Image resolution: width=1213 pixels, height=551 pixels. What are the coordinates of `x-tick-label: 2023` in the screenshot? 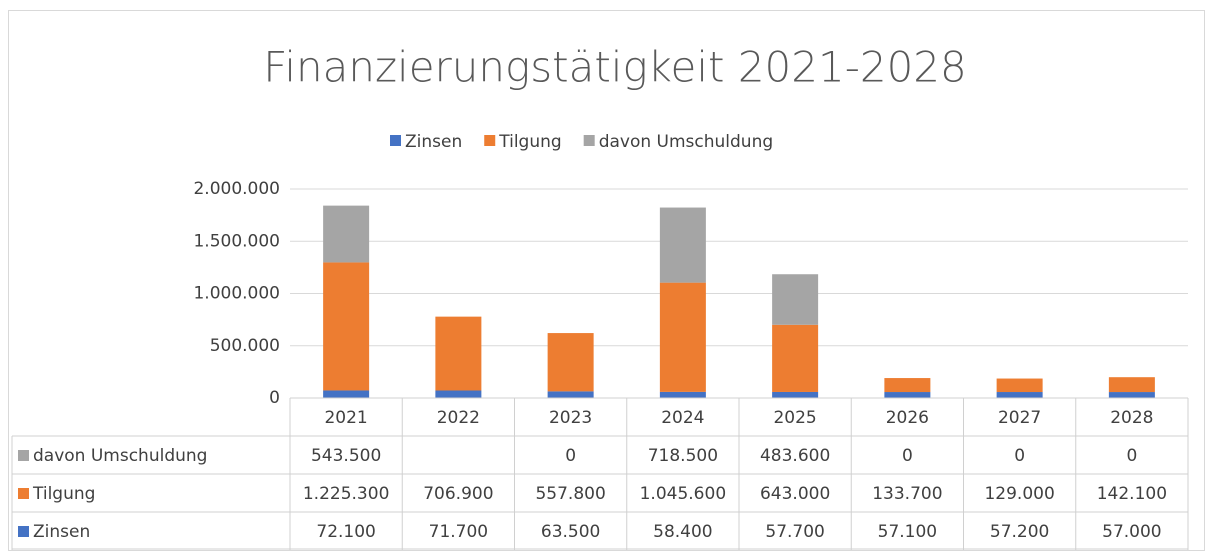 It's located at (570, 418).